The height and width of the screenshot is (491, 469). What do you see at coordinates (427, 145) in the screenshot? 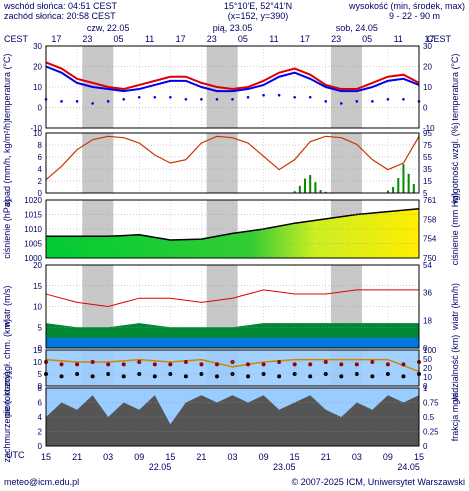
I see `y-right-tick-label: 75` at bounding box center [427, 145].